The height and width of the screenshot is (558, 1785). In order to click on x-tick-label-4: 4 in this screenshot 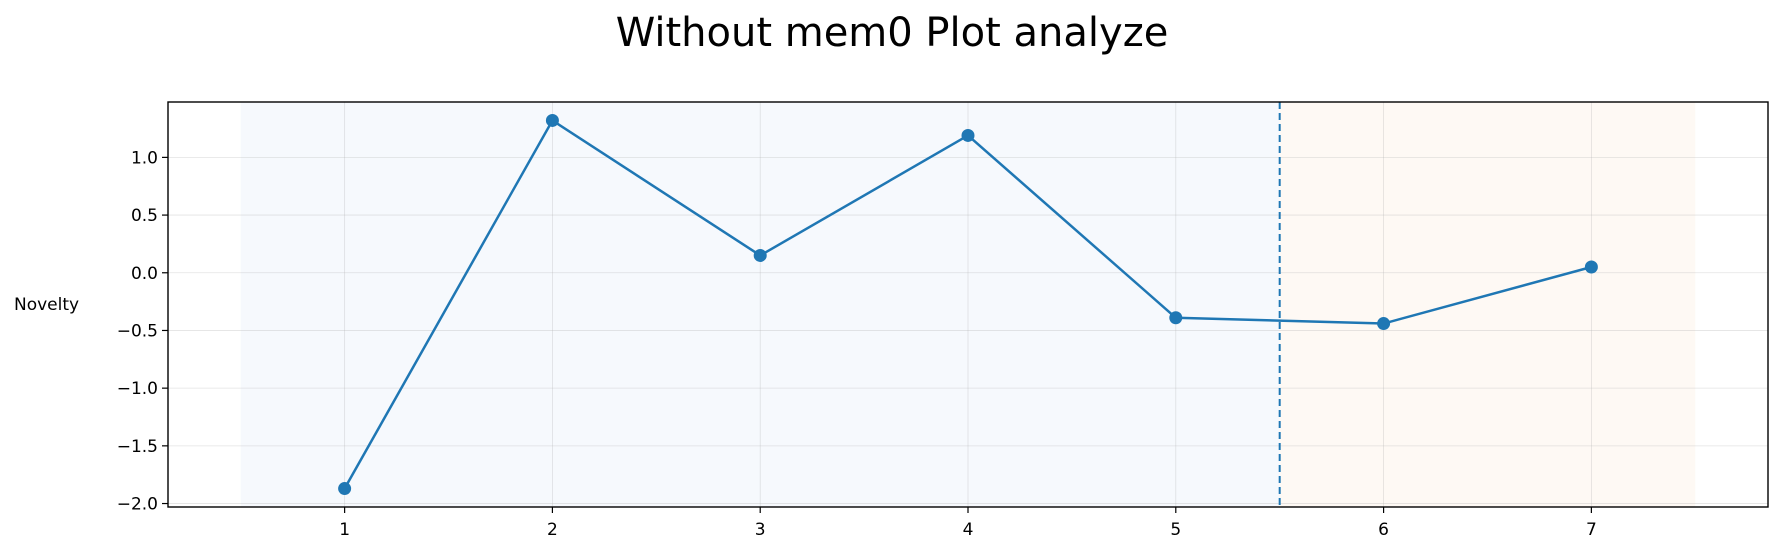, I will do `click(968, 530)`.